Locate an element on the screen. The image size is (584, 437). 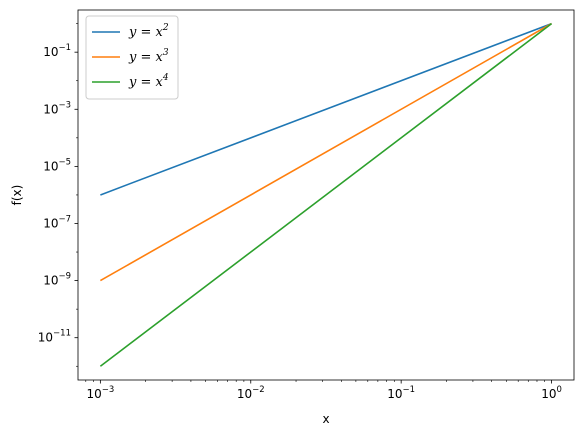
y-tick-label: 10⁻¹ is located at coordinates (57, 51).